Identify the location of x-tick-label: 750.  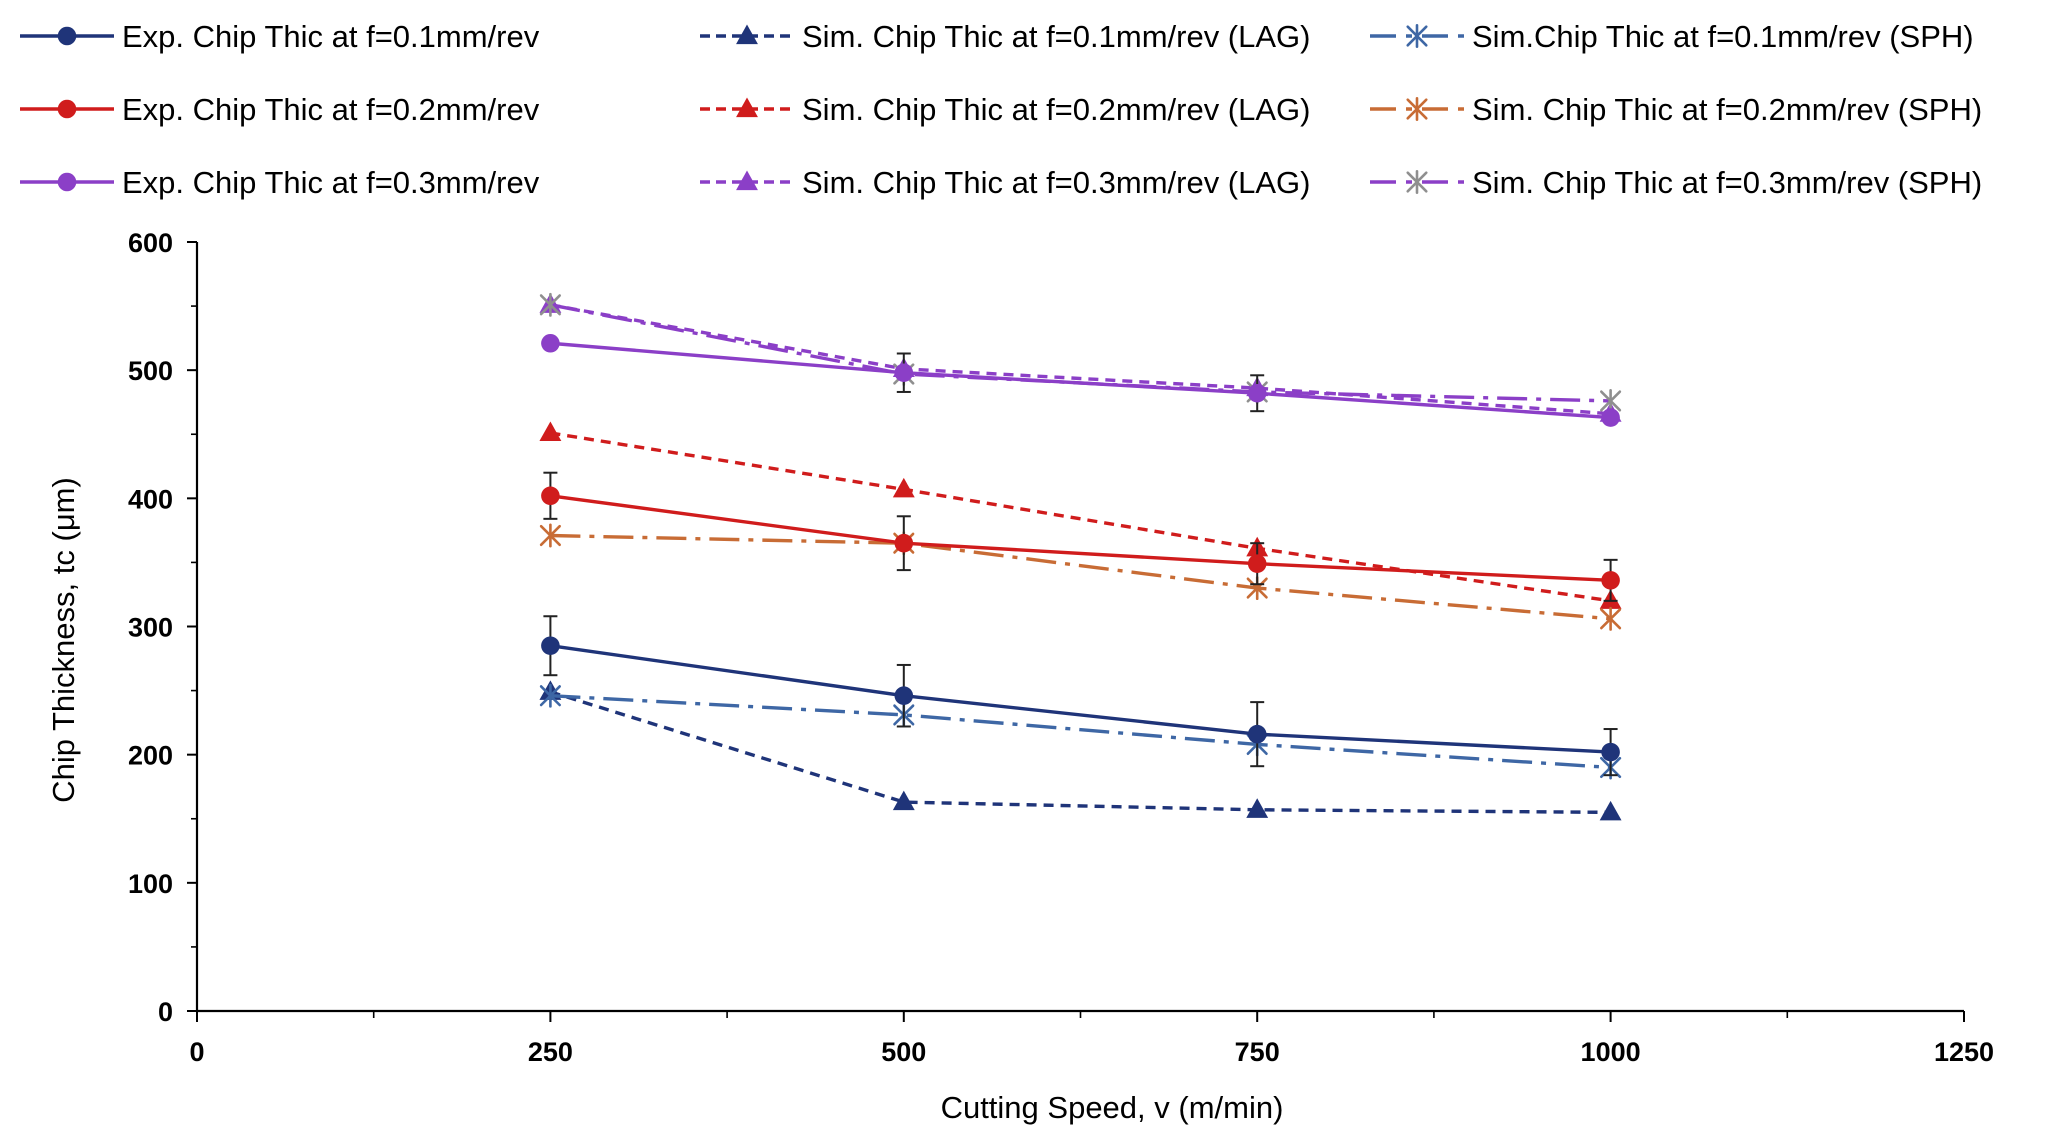
(1257, 1052).